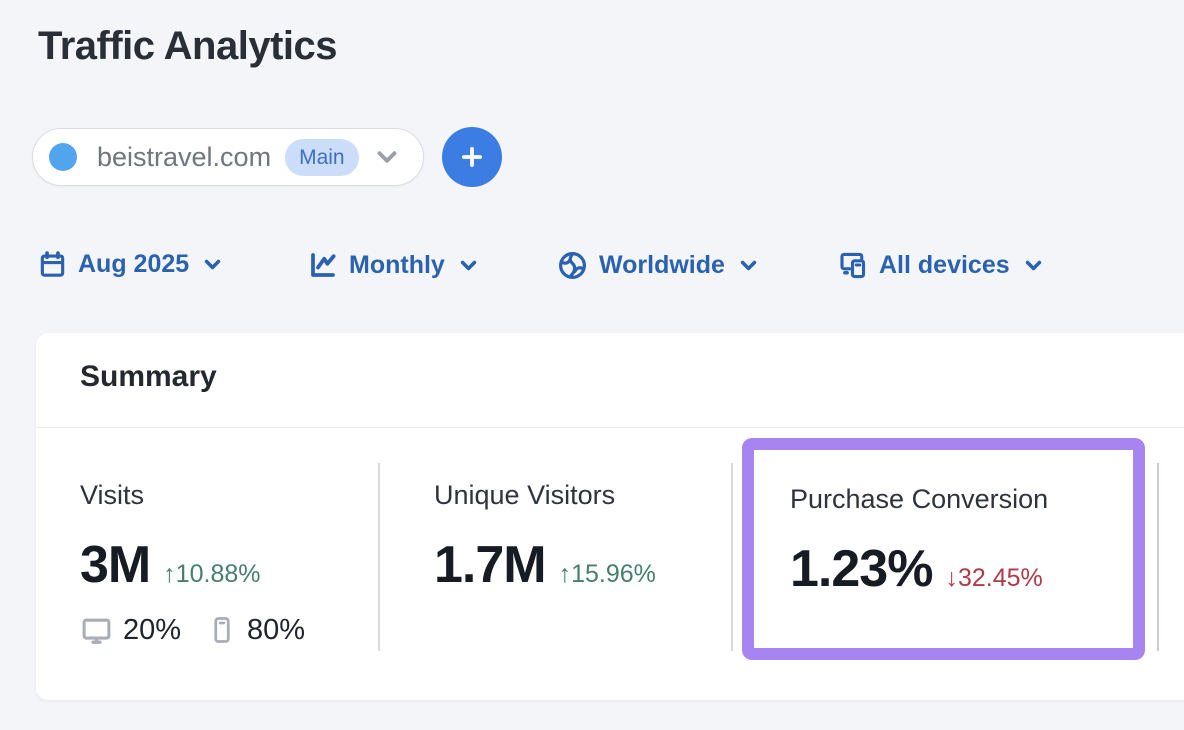  I want to click on date-filter: Aug 2025, so click(130, 264).